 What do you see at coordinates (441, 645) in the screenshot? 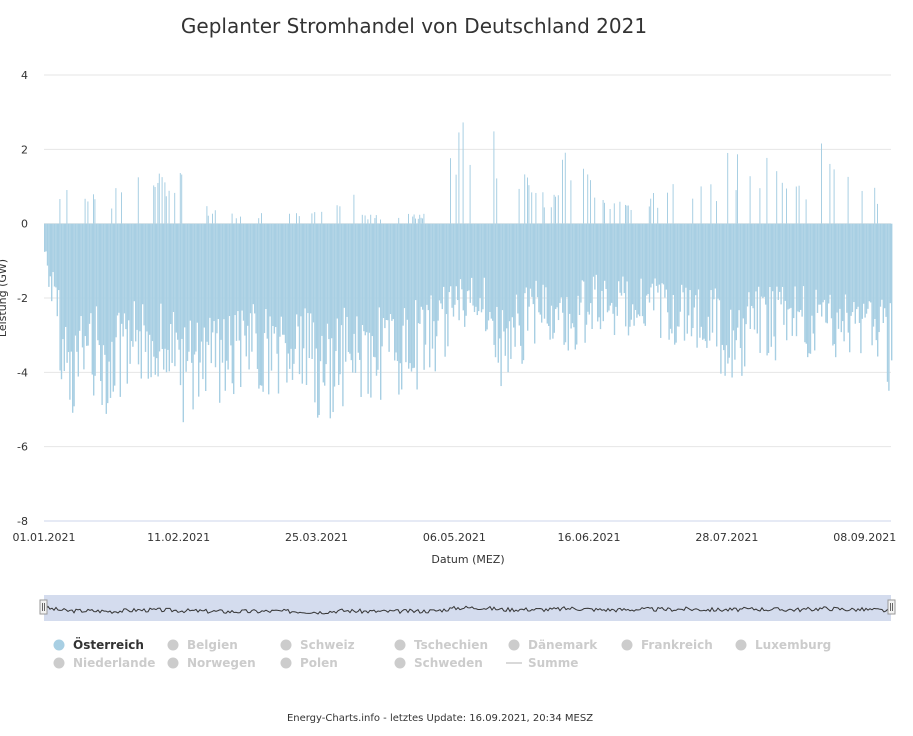
I see `legend-item-tschechien: Tschechien` at bounding box center [441, 645].